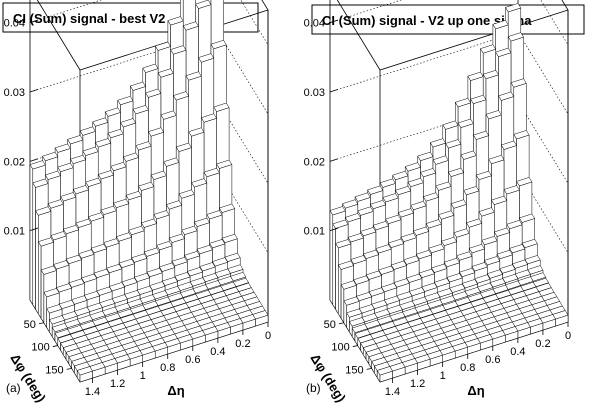  What do you see at coordinates (13, 388) in the screenshot?
I see `panel-label: (a)` at bounding box center [13, 388].